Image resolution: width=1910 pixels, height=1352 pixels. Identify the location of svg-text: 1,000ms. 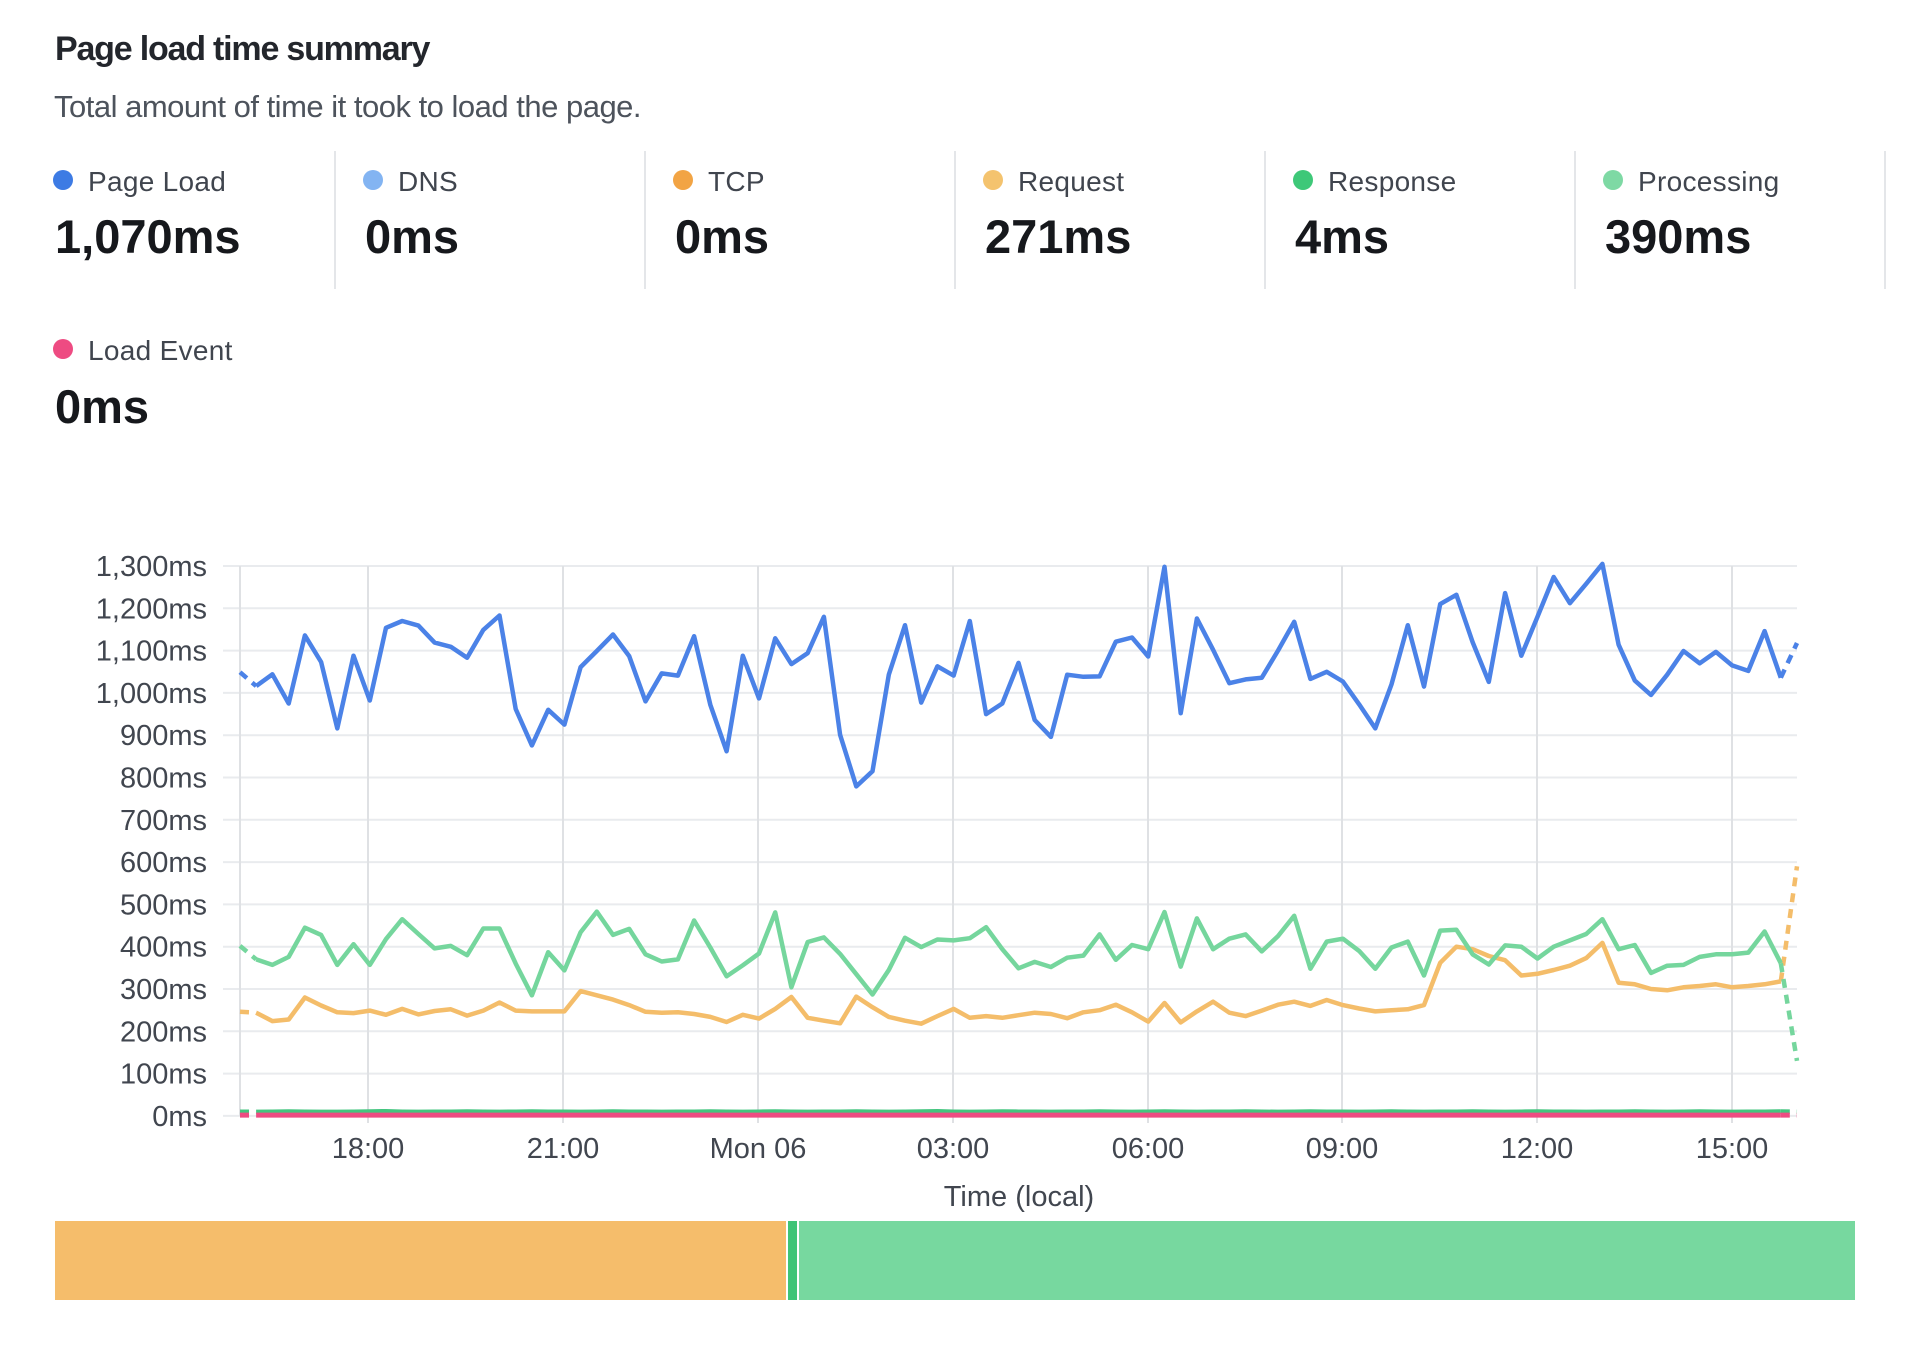
(151, 694).